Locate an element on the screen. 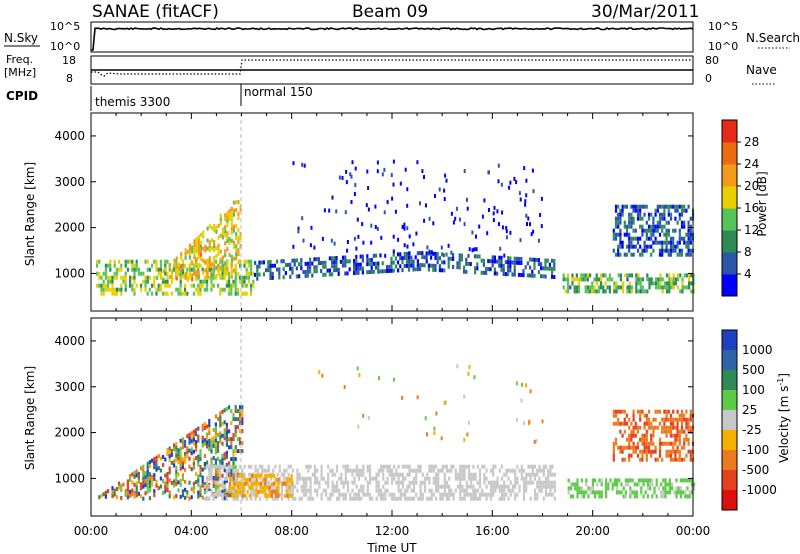 The image size is (800, 554). nsky-frame is located at coordinates (392, 37).